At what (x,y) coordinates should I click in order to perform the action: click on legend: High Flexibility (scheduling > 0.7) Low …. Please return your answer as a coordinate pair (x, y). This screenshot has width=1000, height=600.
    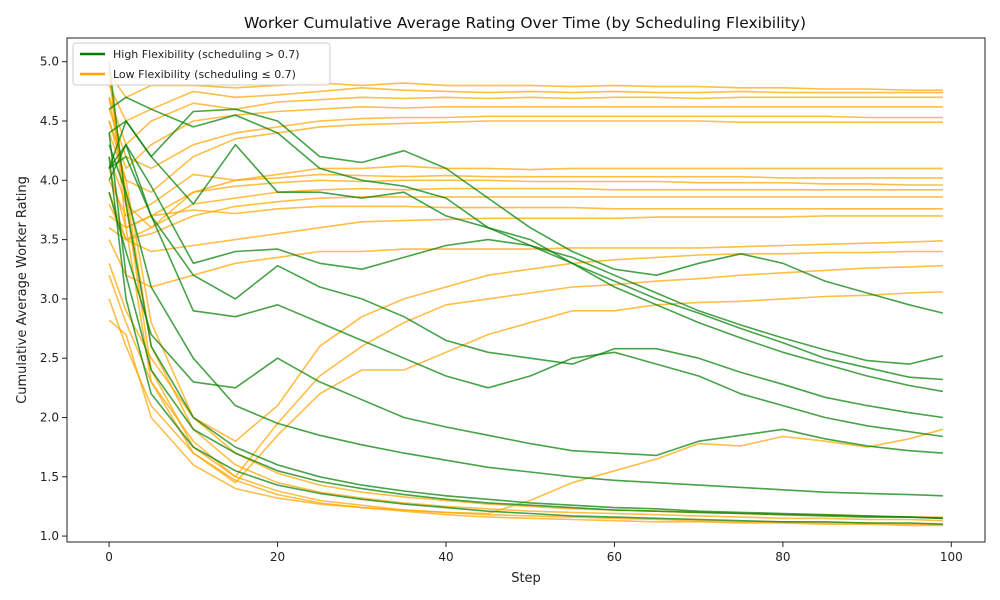
    Looking at the image, I should click on (201, 64).